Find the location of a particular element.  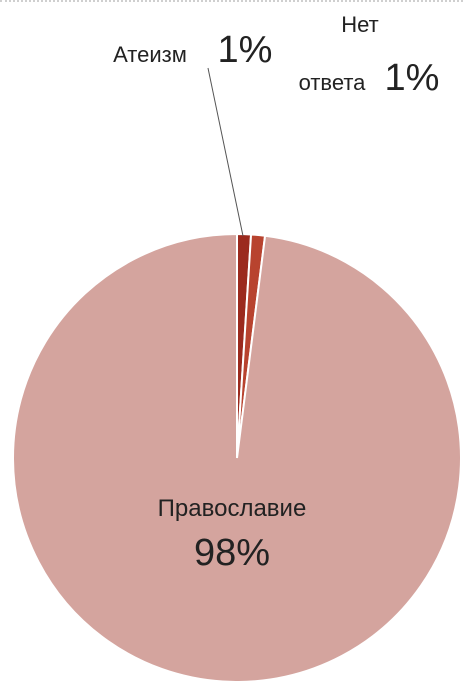

slice-label-atheism-name: Атеизм is located at coordinates (150, 54).